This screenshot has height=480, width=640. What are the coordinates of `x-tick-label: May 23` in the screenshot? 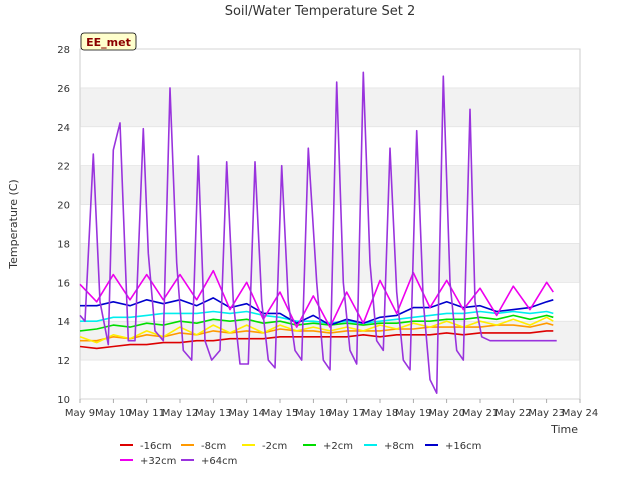 It's located at (546, 413).